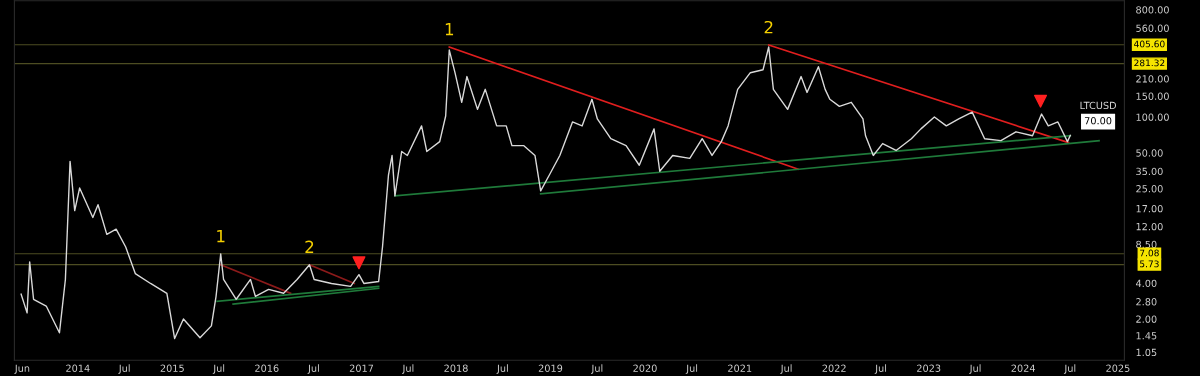  I want to click on x-tick-label: 2019, so click(550, 368).